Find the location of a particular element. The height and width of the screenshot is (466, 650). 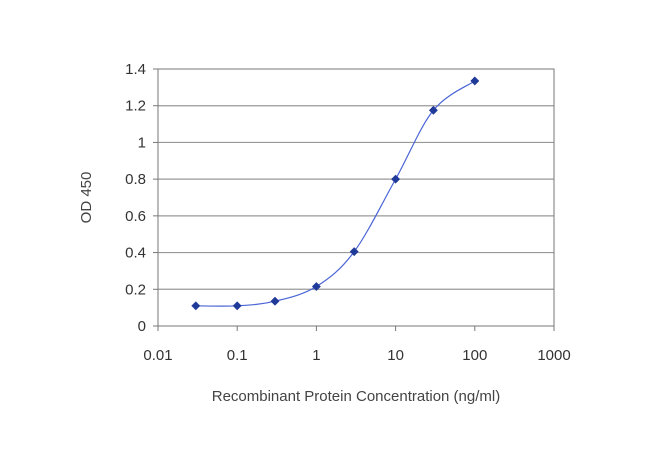

x-tick-label: 10 is located at coordinates (395, 355).